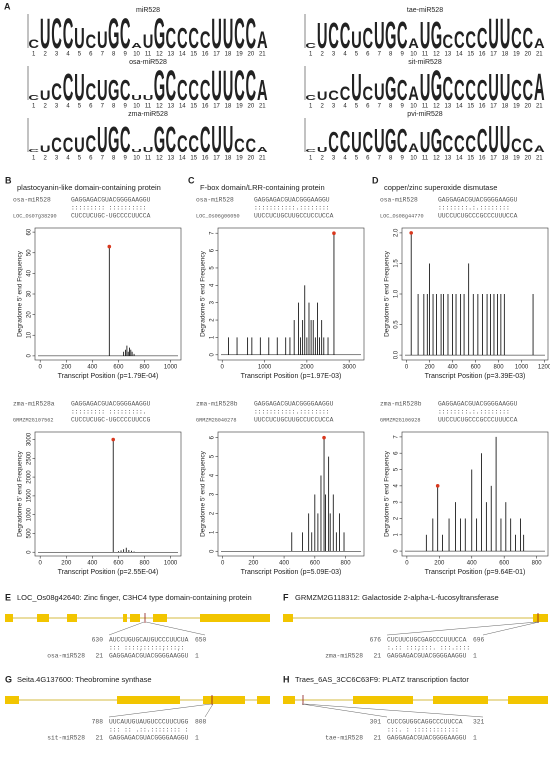 The width and height of the screenshot is (550, 776). What do you see at coordinates (213, 233) in the screenshot?
I see `y-tick-label: 7` at bounding box center [213, 233].